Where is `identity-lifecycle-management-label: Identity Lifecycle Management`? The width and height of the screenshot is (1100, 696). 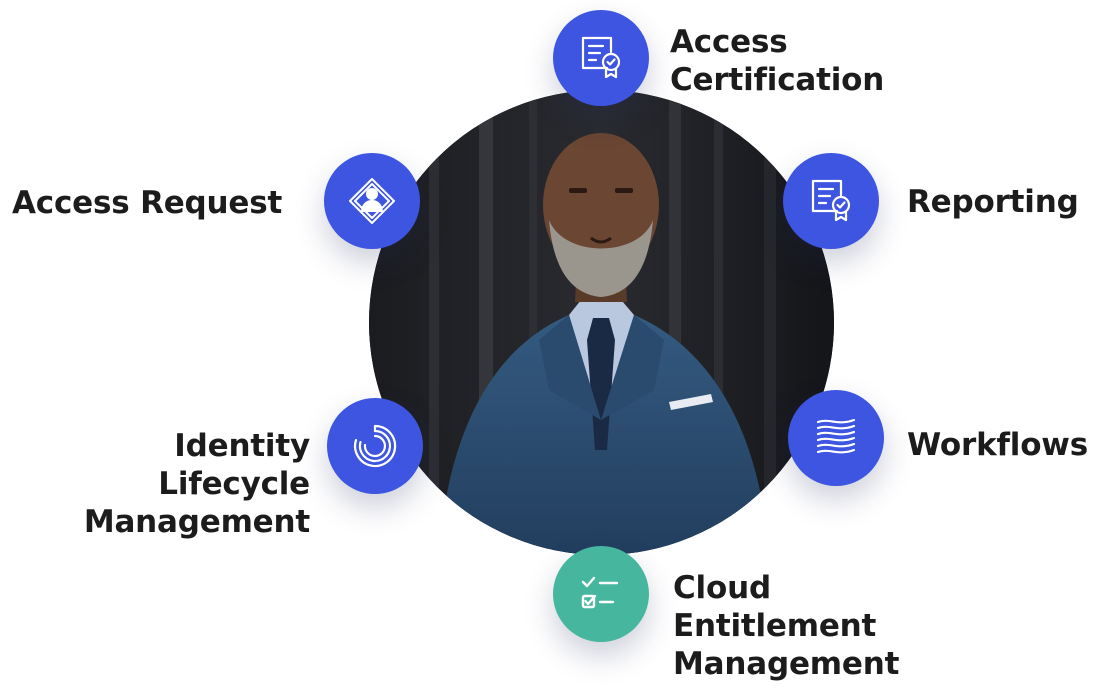
identity-lifecycle-management-label: Identity Lifecycle Management is located at coordinates (196, 484).